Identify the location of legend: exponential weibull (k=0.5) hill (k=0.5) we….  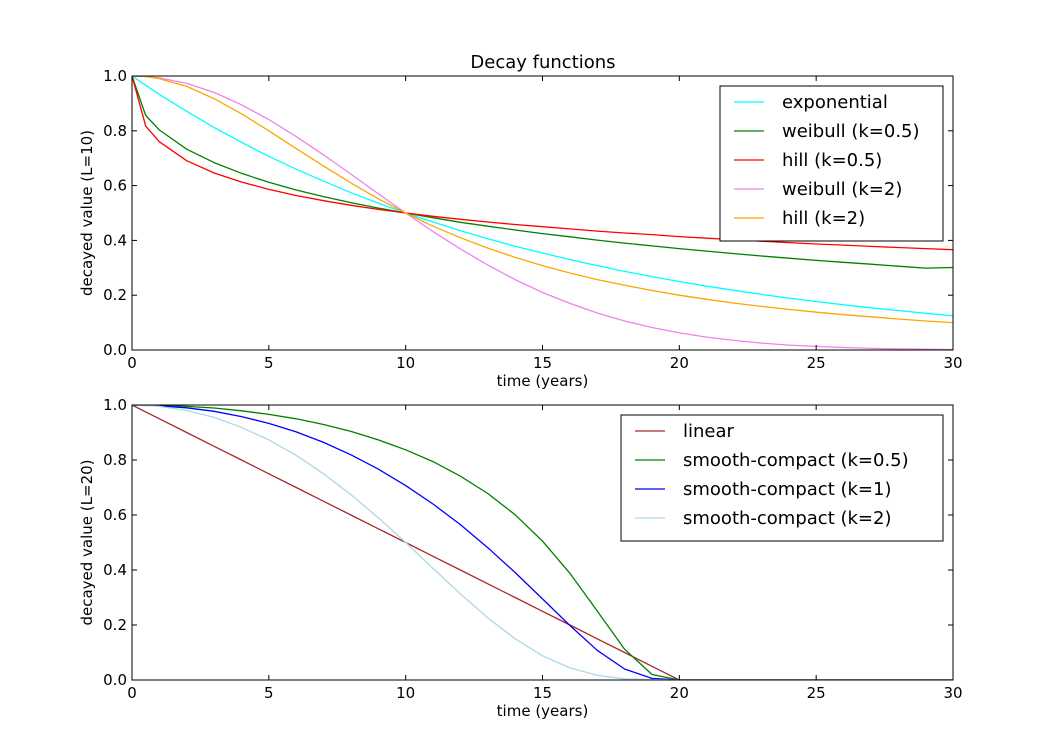
(831, 163).